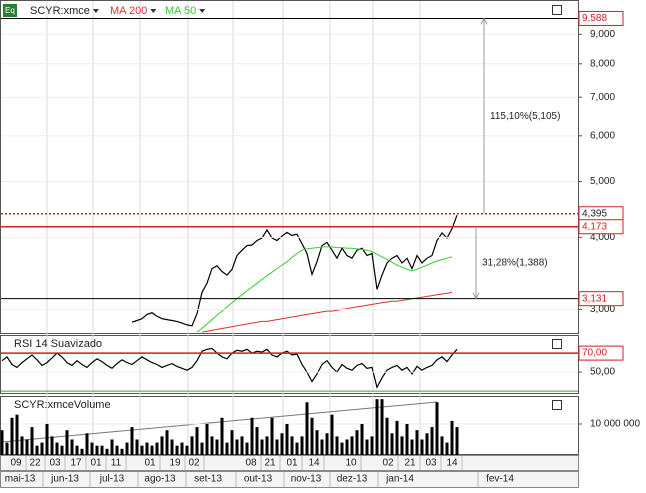 The height and width of the screenshot is (493, 646). I want to click on level-label: 4,173, so click(594, 226).